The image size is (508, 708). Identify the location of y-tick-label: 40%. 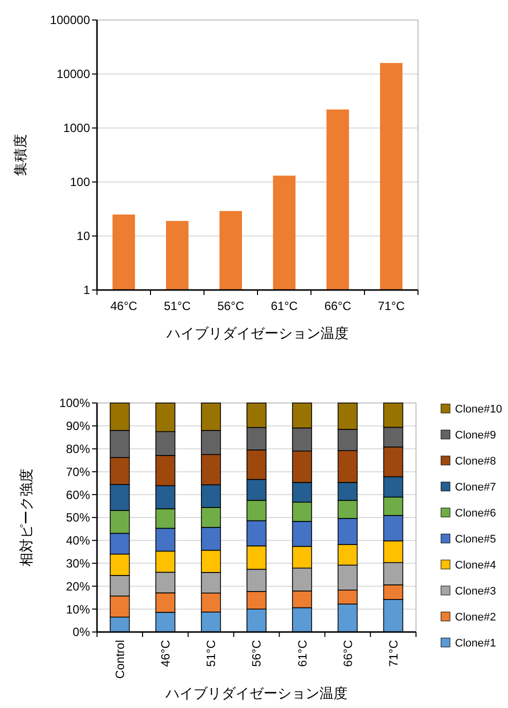
(78, 541).